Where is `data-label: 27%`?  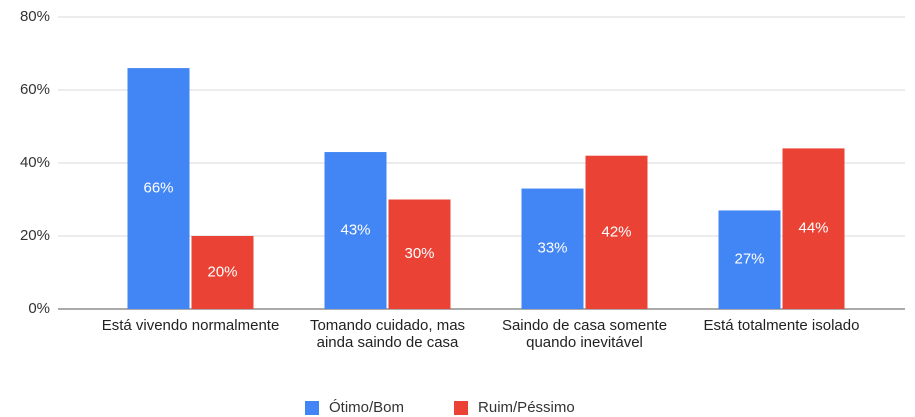
data-label: 27% is located at coordinates (749, 259).